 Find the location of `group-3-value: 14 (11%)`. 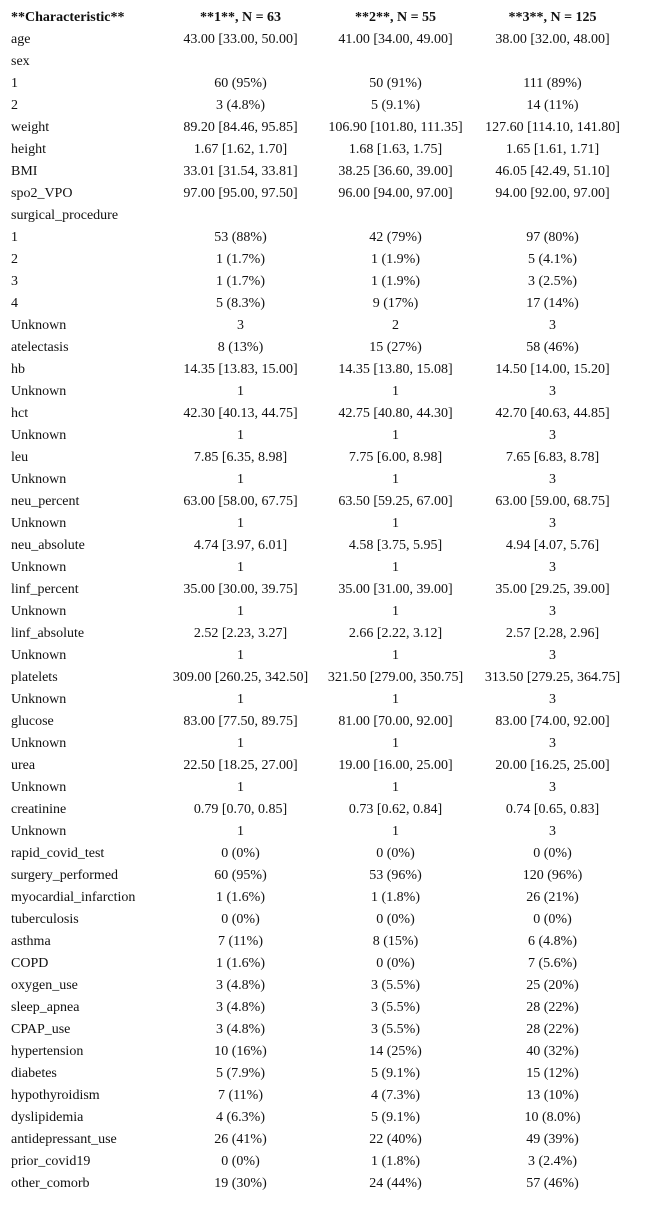

group-3-value: 14 (11%) is located at coordinates (552, 105).